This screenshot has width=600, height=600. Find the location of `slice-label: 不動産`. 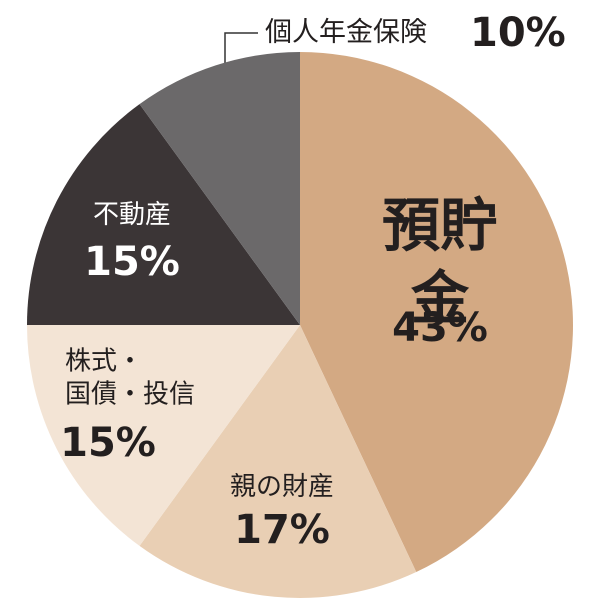

slice-label: 不動産 is located at coordinates (132, 214).